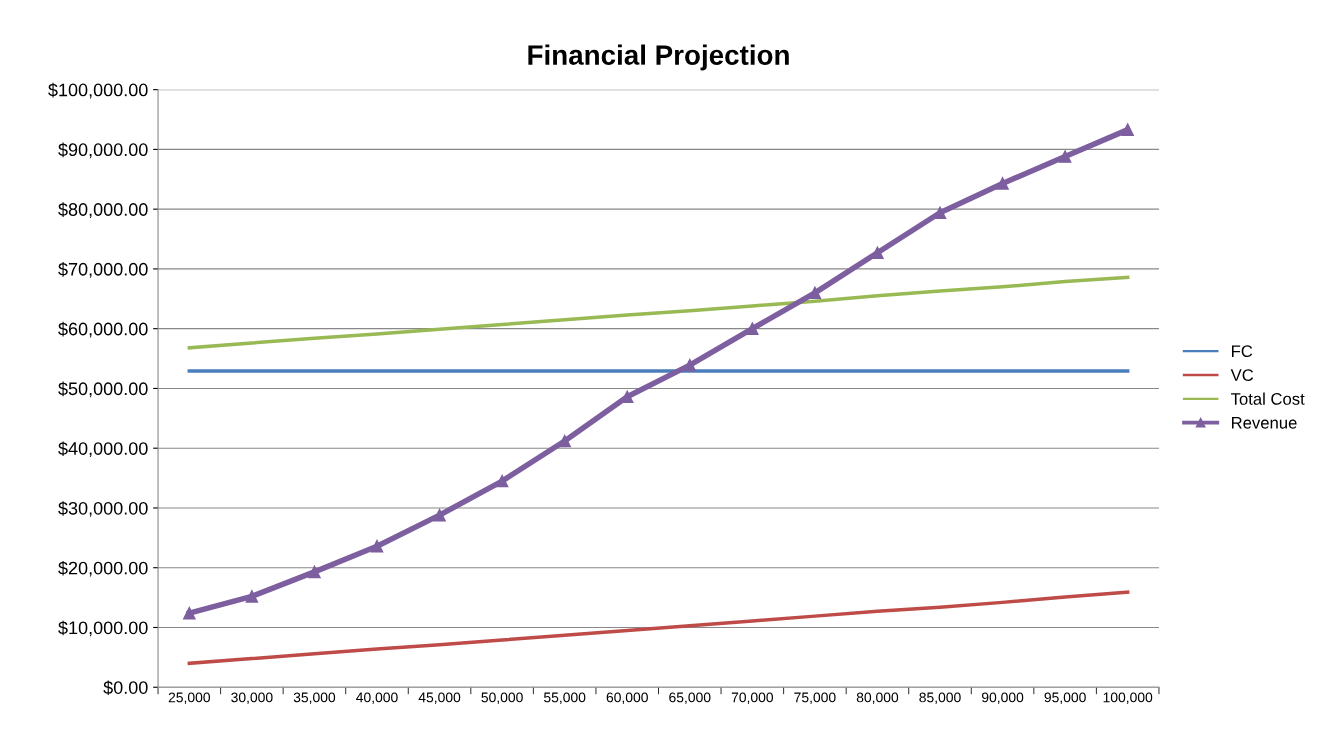  I want to click on y-tick-label: $60,000.00, so click(103, 329).